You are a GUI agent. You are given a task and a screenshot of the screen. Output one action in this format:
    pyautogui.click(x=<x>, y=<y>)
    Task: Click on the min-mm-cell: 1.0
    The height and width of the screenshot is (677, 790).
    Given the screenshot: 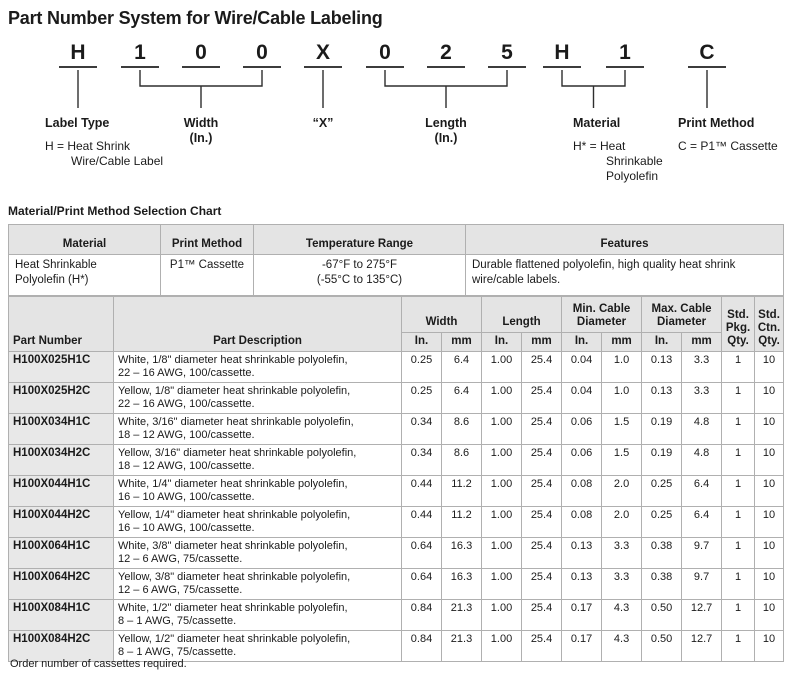 What is the action you would take?
    pyautogui.click(x=622, y=398)
    